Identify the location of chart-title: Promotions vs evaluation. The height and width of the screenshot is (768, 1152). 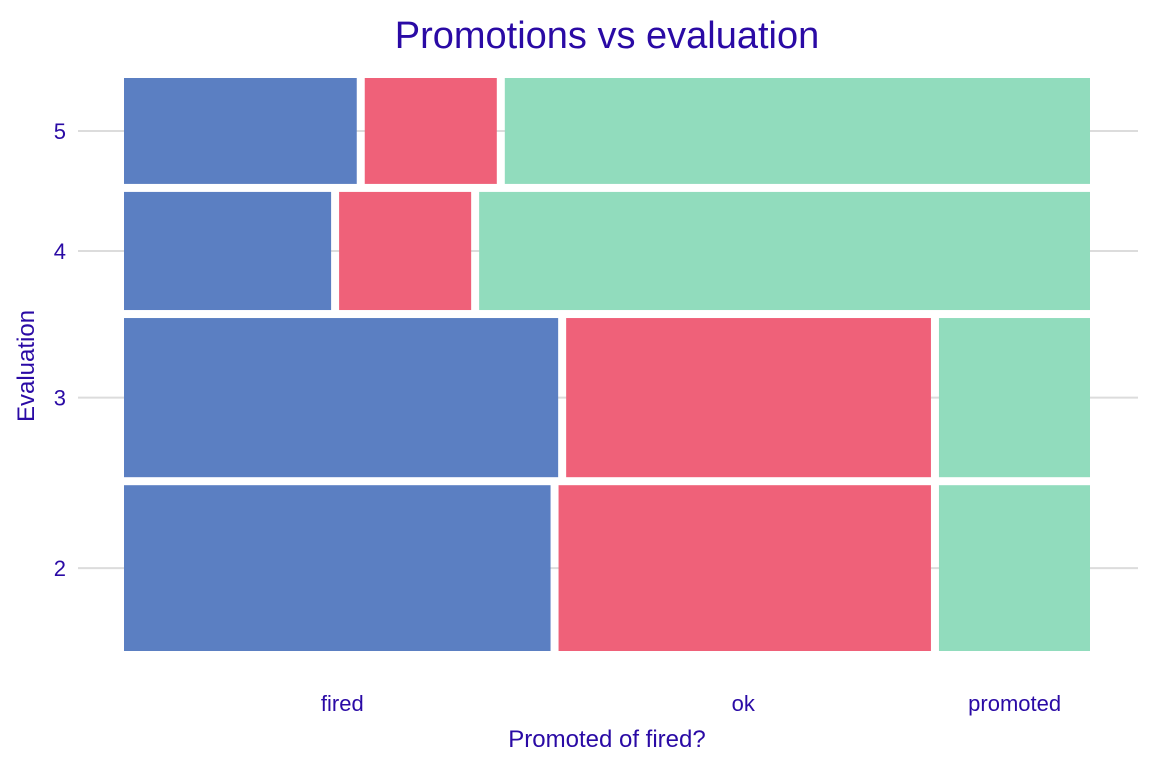
(607, 36).